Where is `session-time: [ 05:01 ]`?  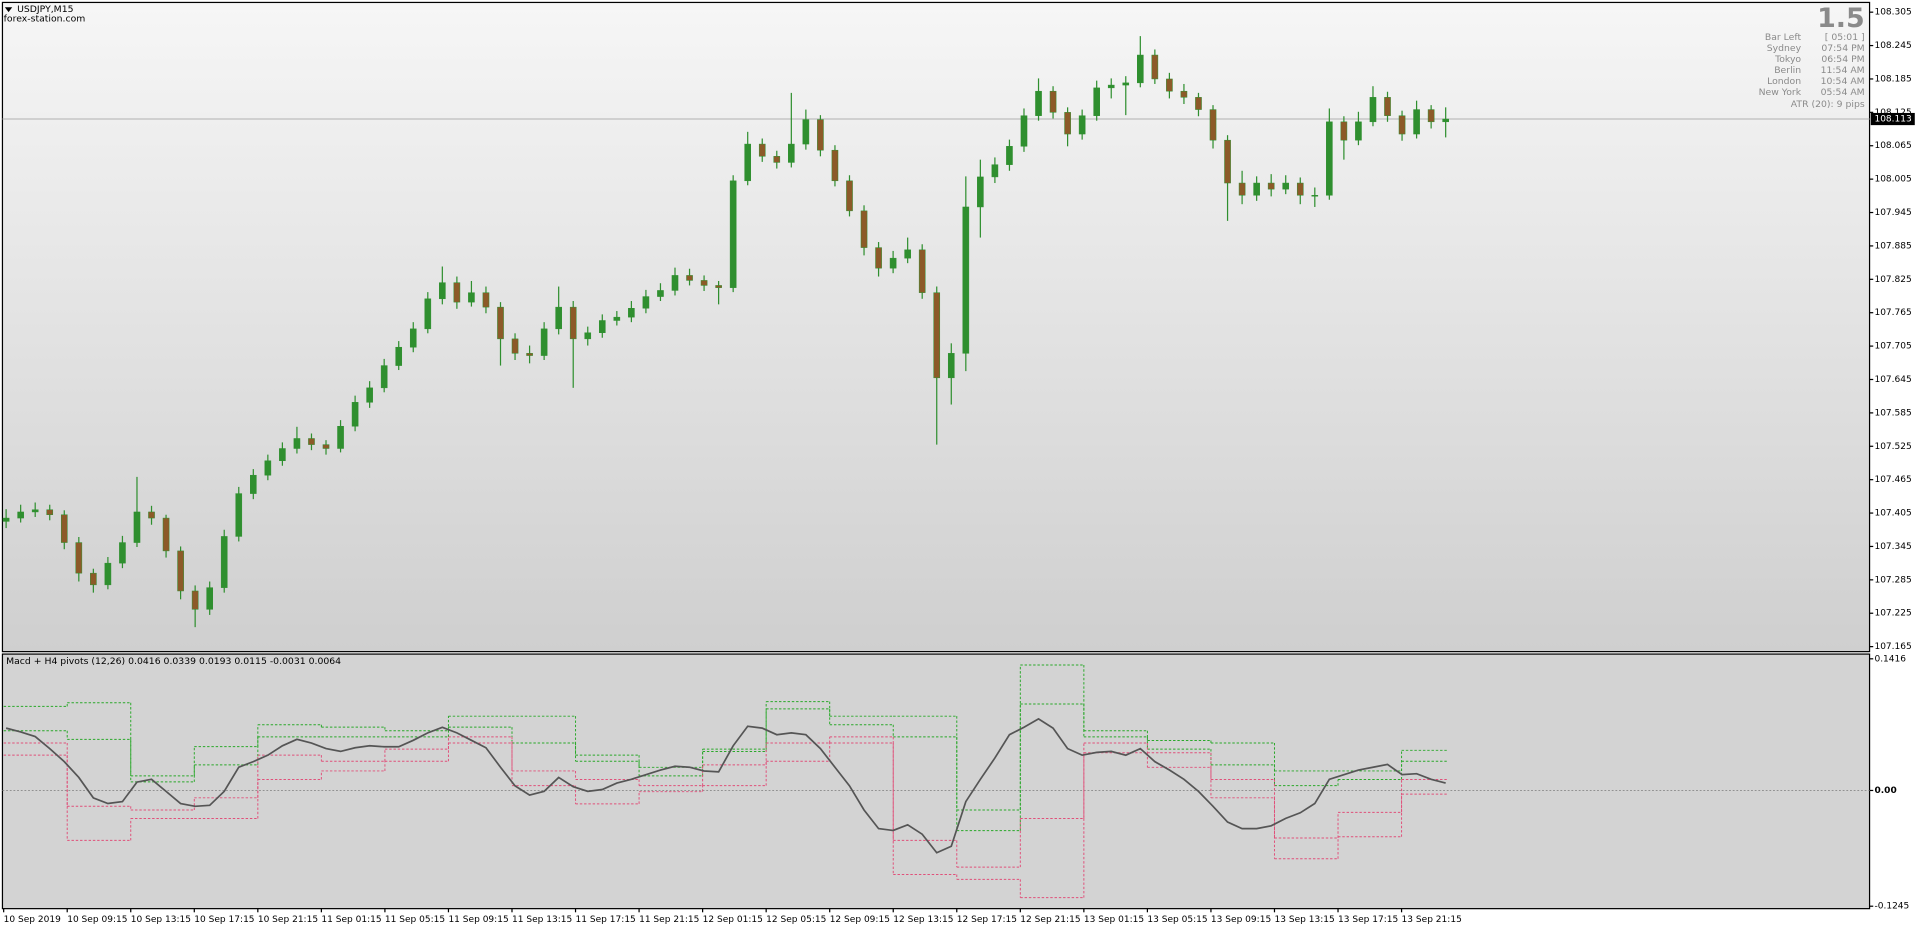
session-time: [ 05:01 ] is located at coordinates (1845, 37).